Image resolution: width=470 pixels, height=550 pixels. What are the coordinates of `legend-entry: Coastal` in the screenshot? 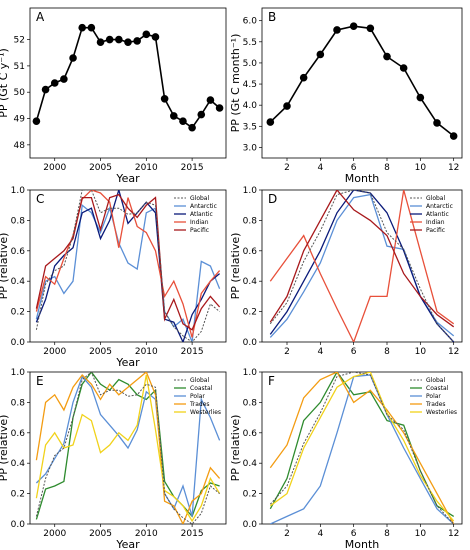 It's located at (437, 388).